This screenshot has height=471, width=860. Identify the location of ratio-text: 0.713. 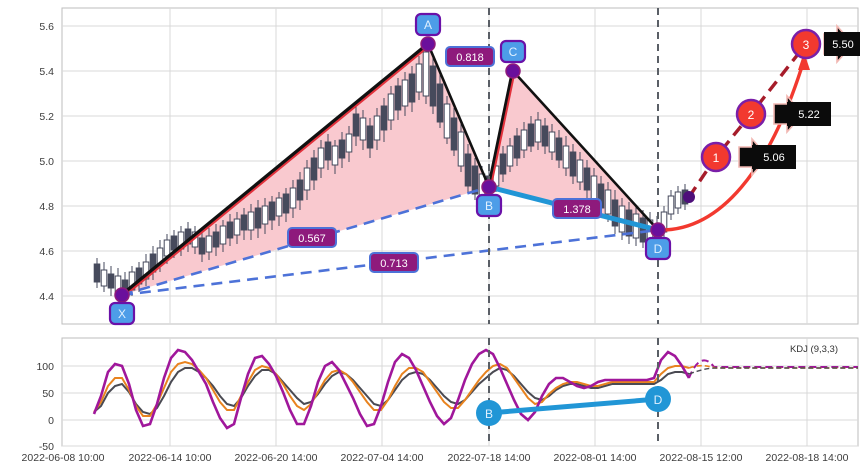
(394, 264).